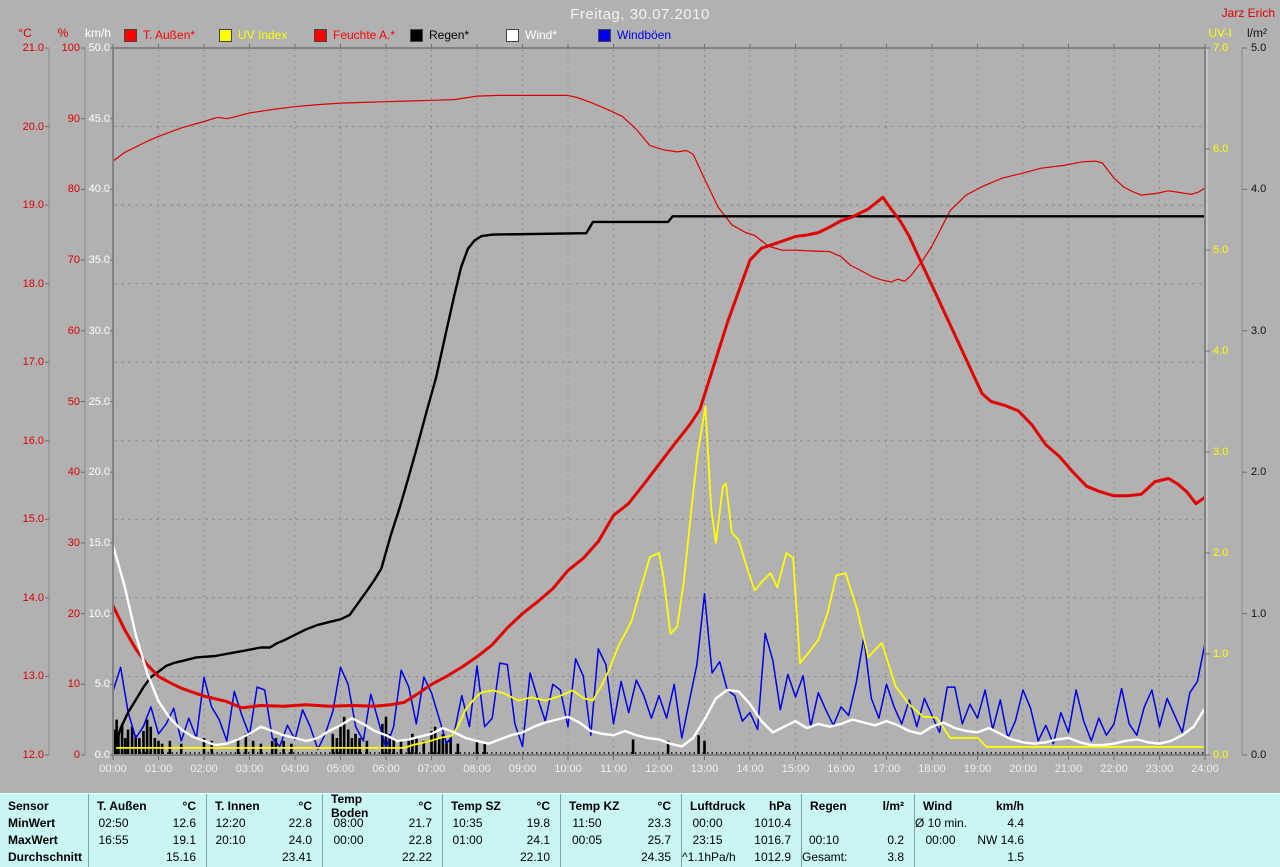  I want to click on sensor-name: T. Innen, so click(237, 805).